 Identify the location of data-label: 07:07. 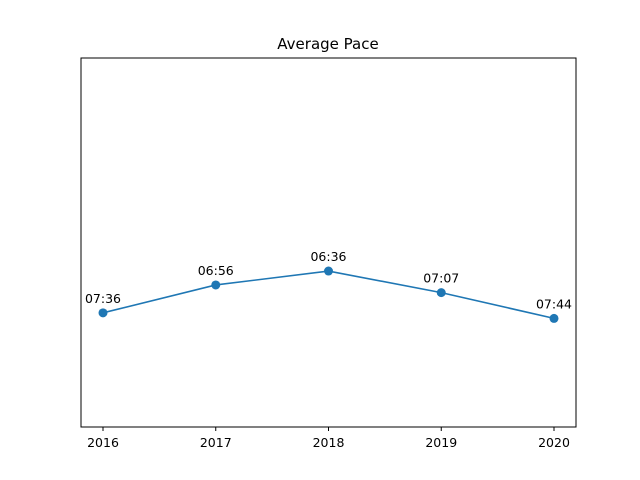
(441, 278).